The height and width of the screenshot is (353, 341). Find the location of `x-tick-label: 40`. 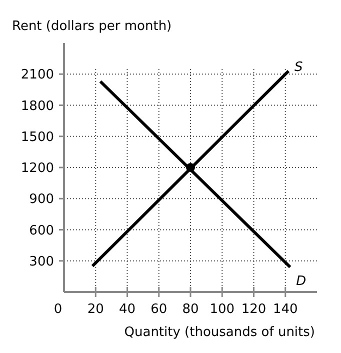

x-tick-label: 40 is located at coordinates (127, 309).